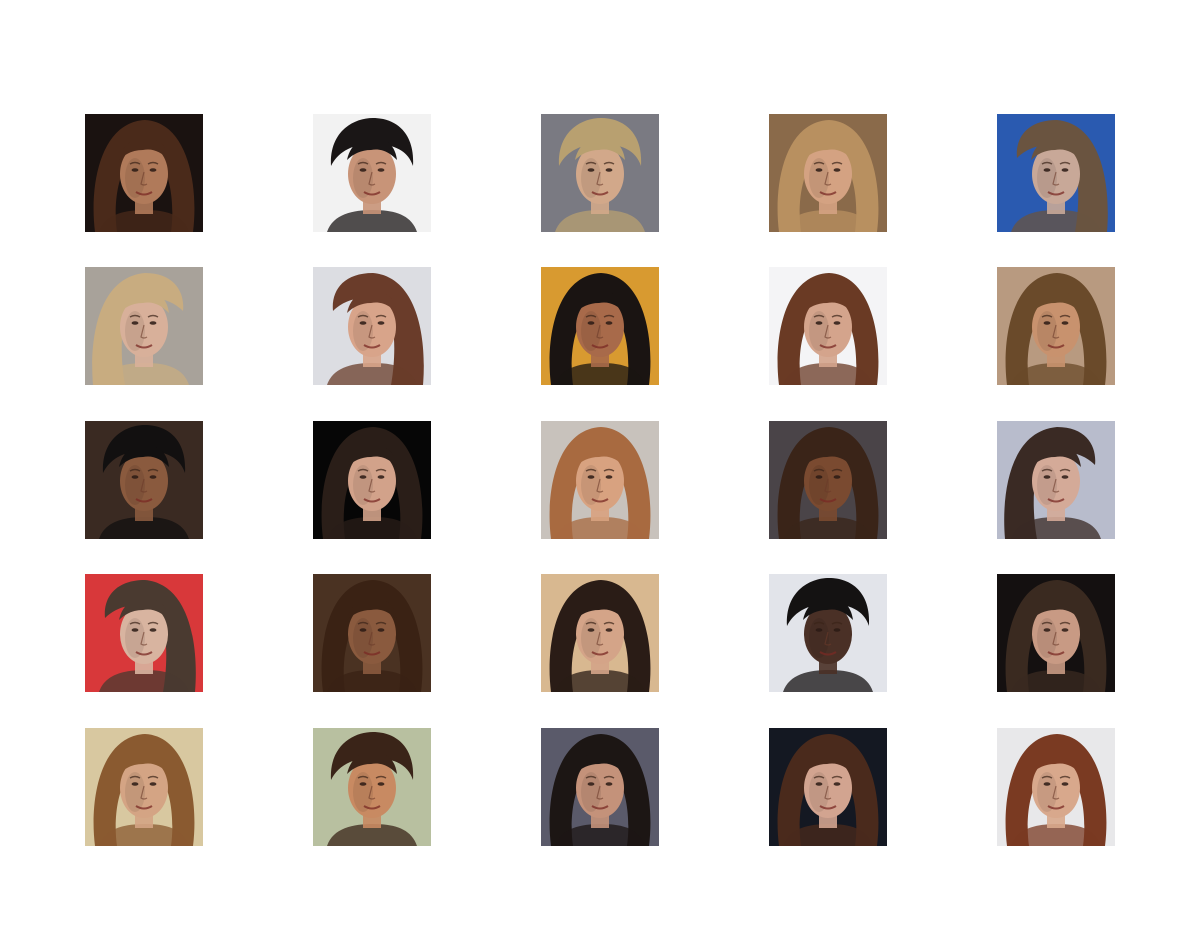  I want to click on face-sample-r3-c2, so click(372, 480).